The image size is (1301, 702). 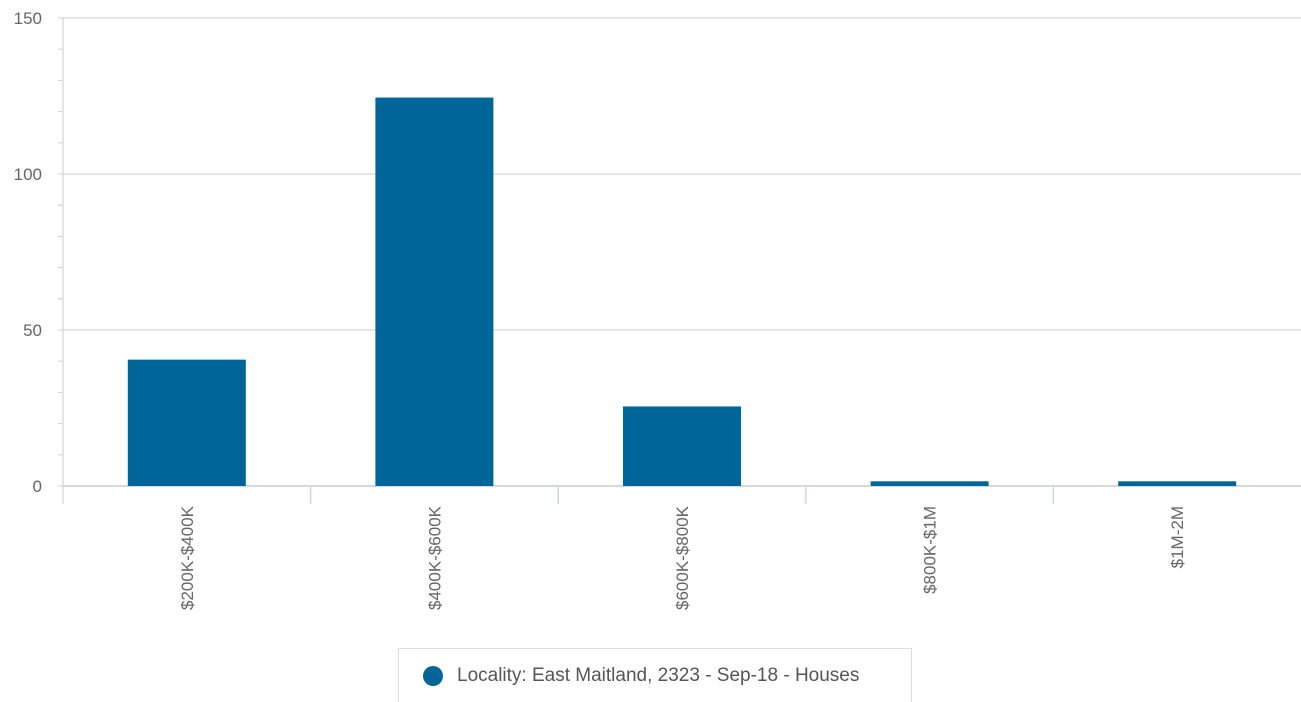 What do you see at coordinates (187, 557) in the screenshot?
I see `x-tick-label: $200K-$400K` at bounding box center [187, 557].